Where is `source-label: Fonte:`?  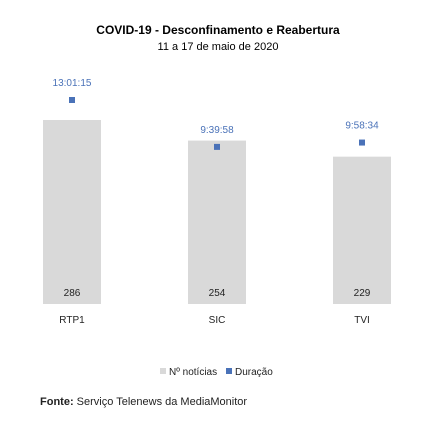 source-label: Fonte: is located at coordinates (57, 402).